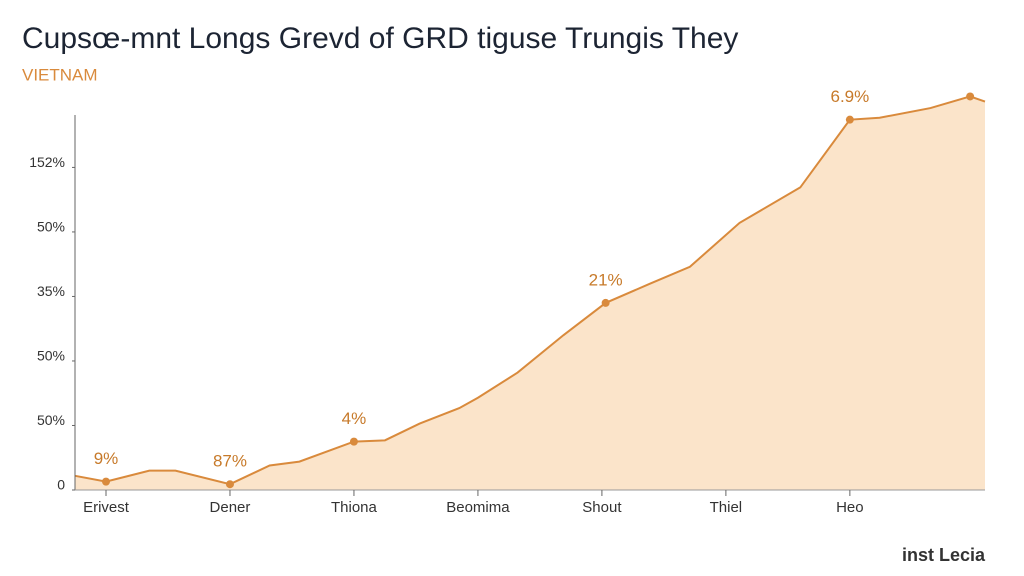 The width and height of the screenshot is (1024, 576). What do you see at coordinates (850, 507) in the screenshot?
I see `x-tick-label: Heo` at bounding box center [850, 507].